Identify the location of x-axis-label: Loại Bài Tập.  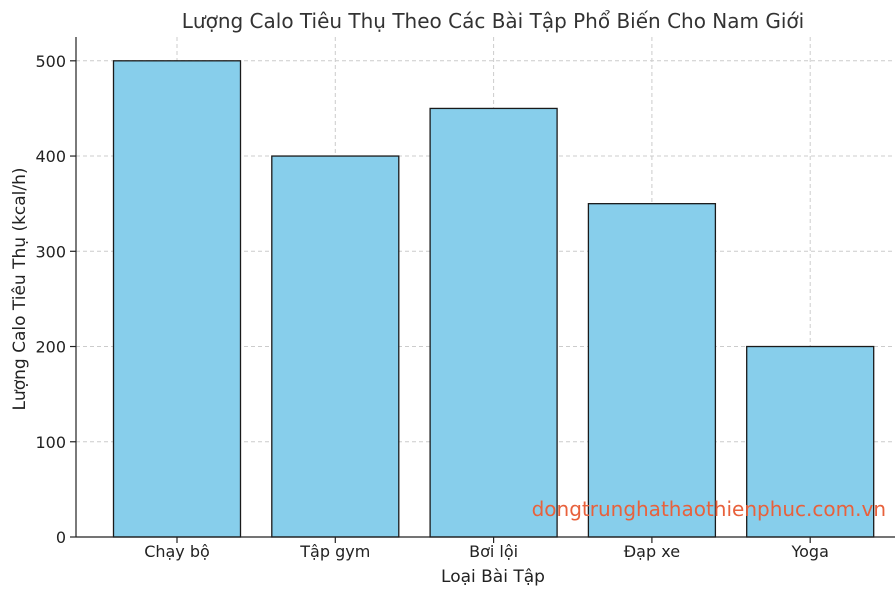
(493, 577).